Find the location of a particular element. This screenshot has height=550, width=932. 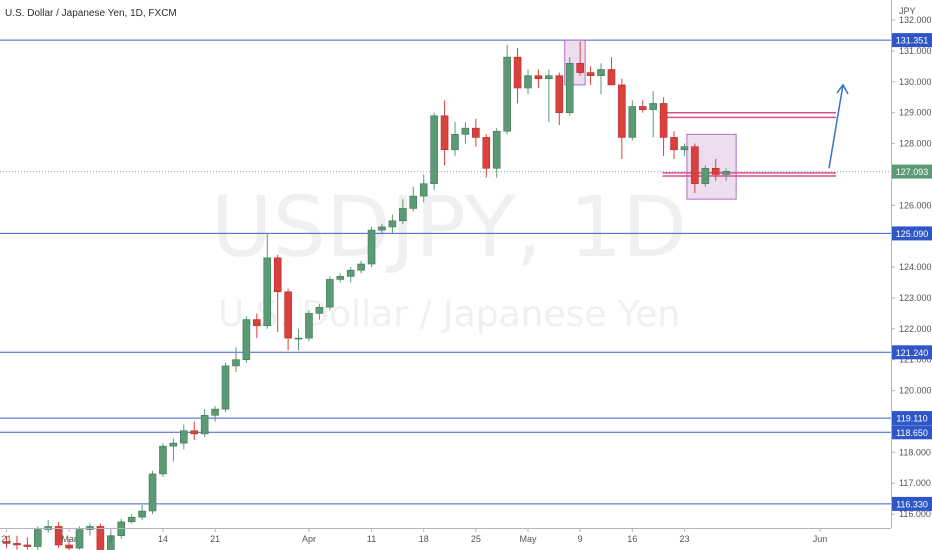

watermark-name: U.S. Dollar / Japanese Yen is located at coordinates (449, 314).